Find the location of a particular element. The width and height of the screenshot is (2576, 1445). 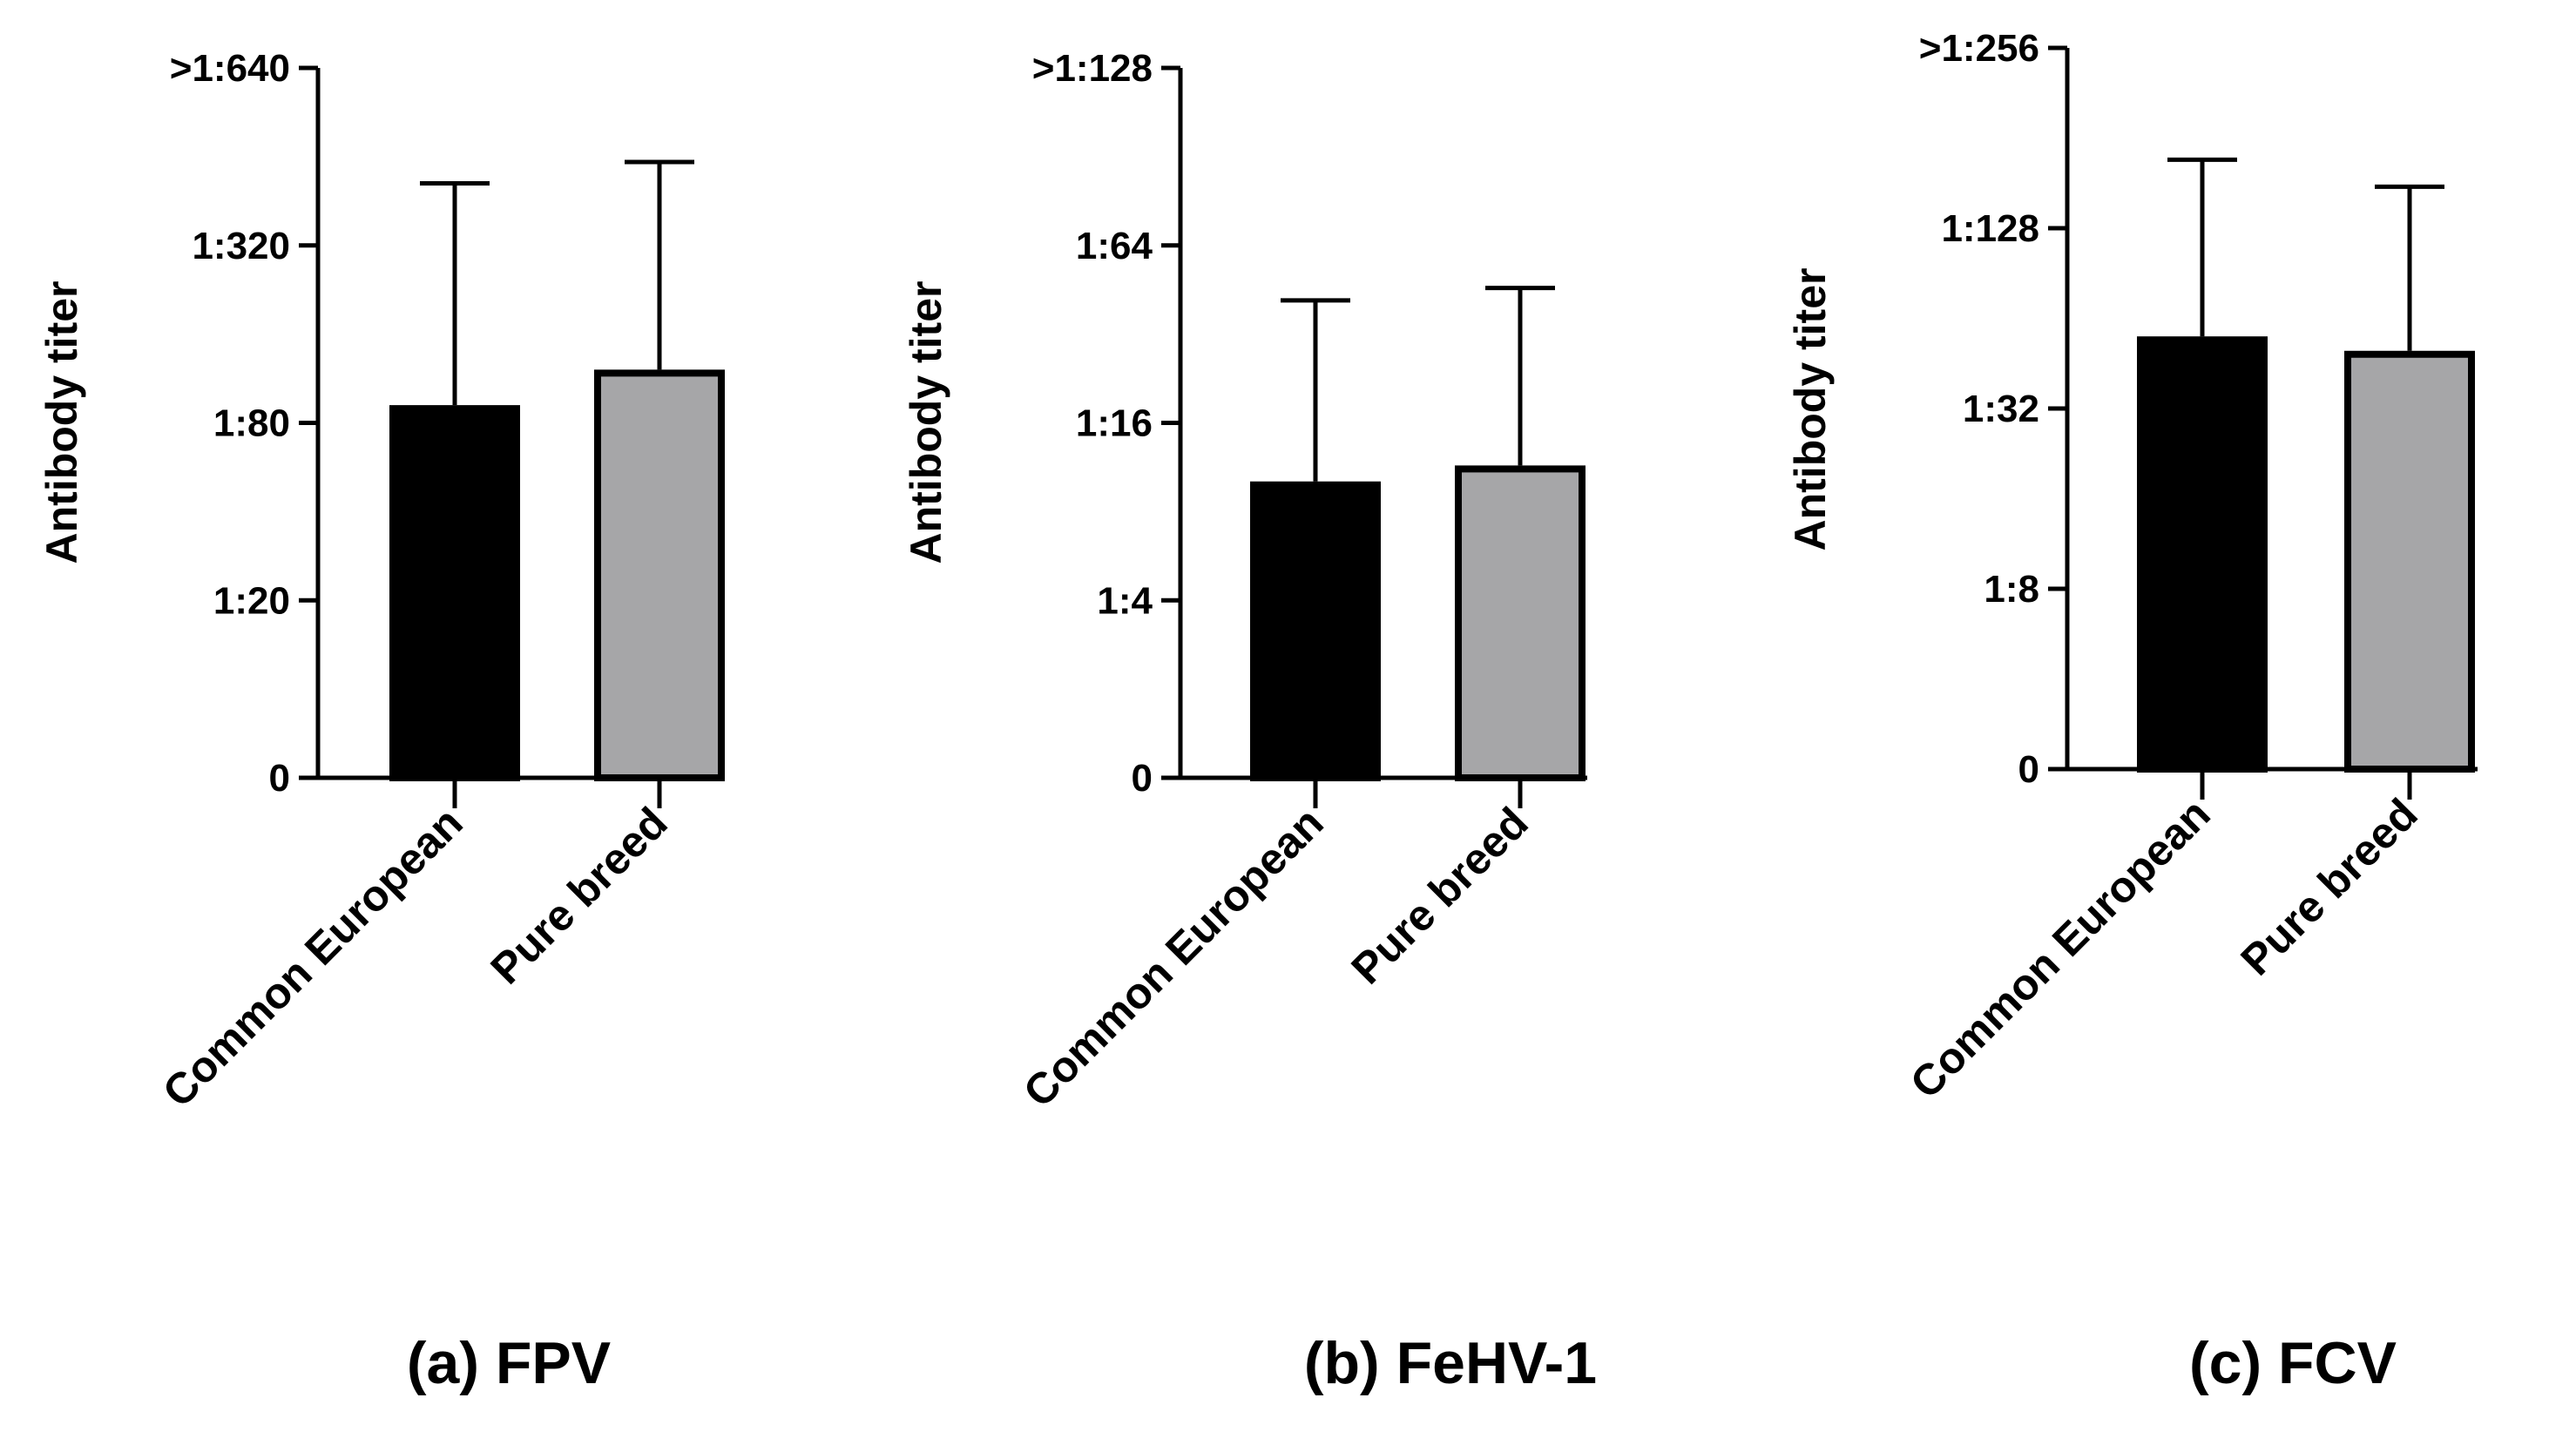

y-tick-label: >1:640 is located at coordinates (230, 68).